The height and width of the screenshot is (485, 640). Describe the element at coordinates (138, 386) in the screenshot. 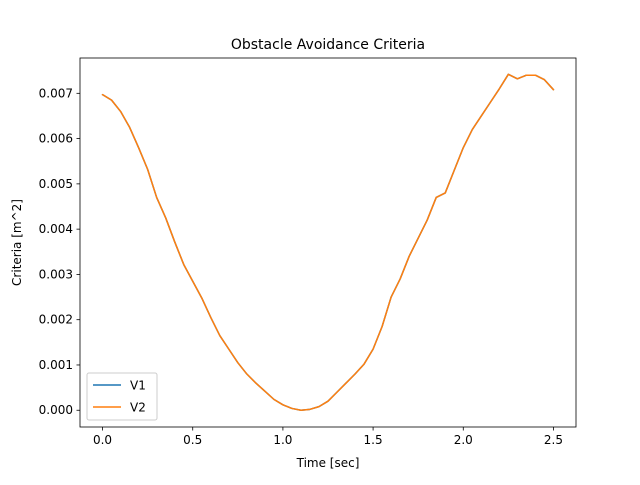

I see `legend-label-v1: V1` at that location.